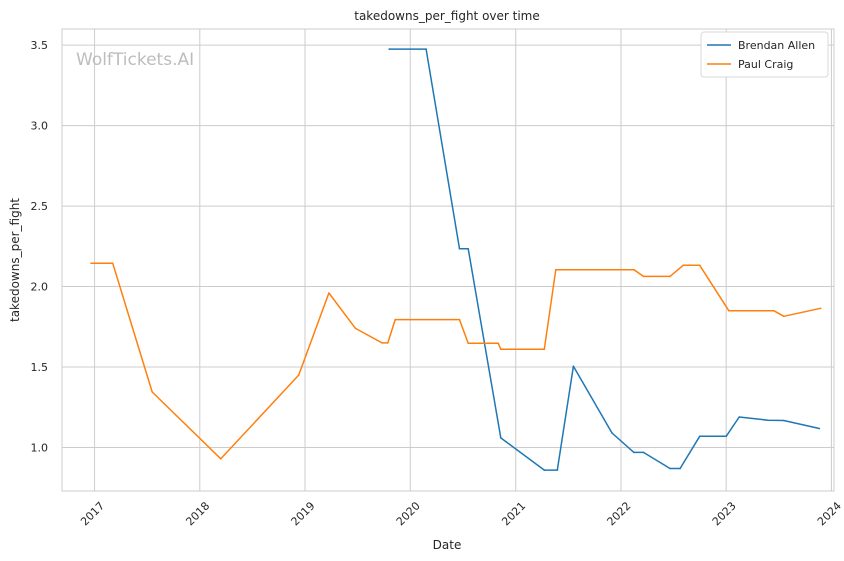 Image resolution: width=844 pixels, height=561 pixels. What do you see at coordinates (761, 55) in the screenshot?
I see `legend-items: Brendan Allen Paul Craig` at bounding box center [761, 55].